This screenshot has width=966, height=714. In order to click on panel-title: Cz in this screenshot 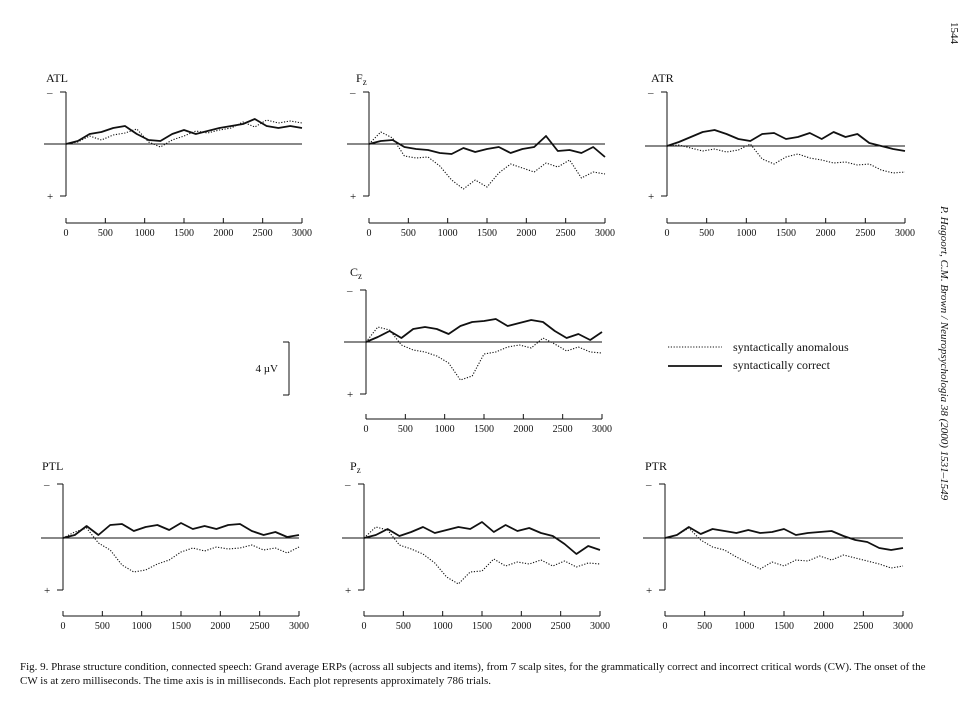, I will do `click(356, 273)`.